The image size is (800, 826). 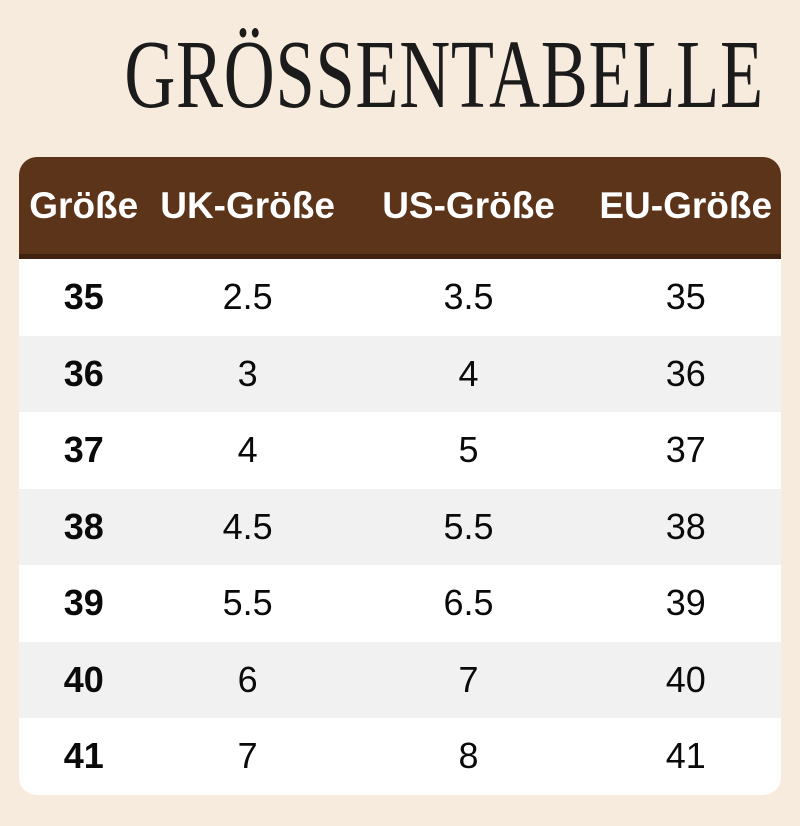 What do you see at coordinates (400, 373) in the screenshot?
I see `table-row: 36 3 4 36` at bounding box center [400, 373].